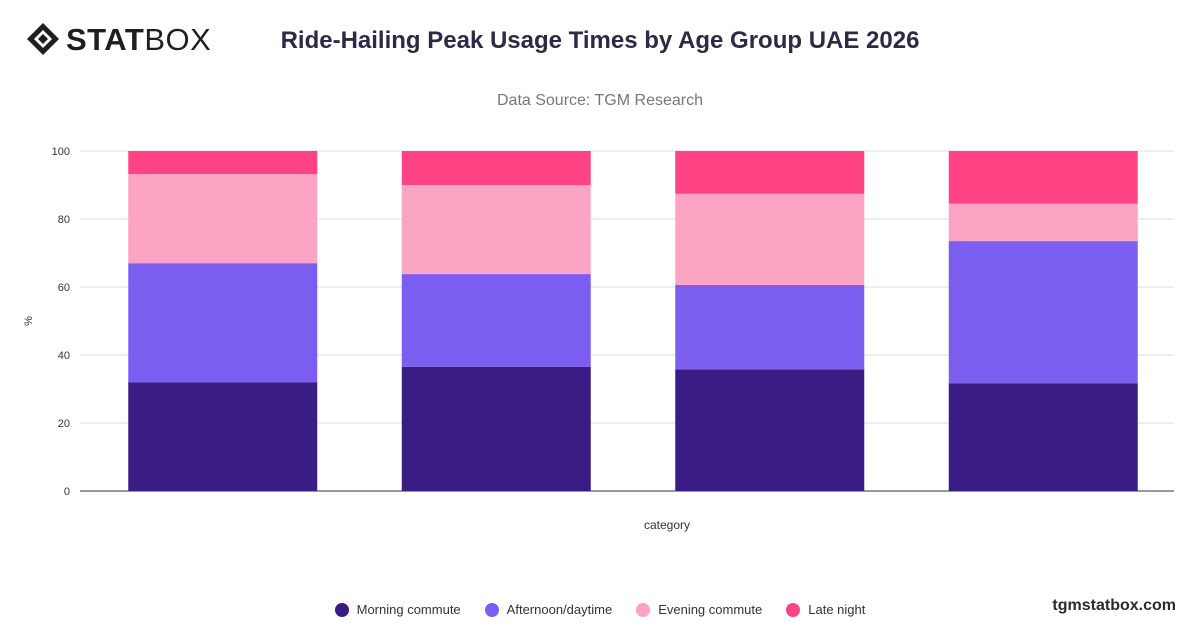  Describe the element at coordinates (837, 609) in the screenshot. I see `legend-label: Late night` at that location.